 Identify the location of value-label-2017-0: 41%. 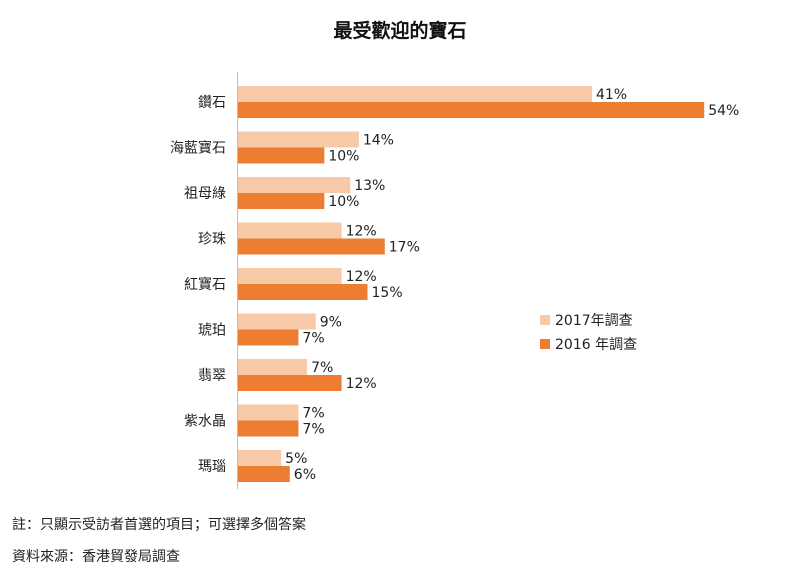
(611, 95).